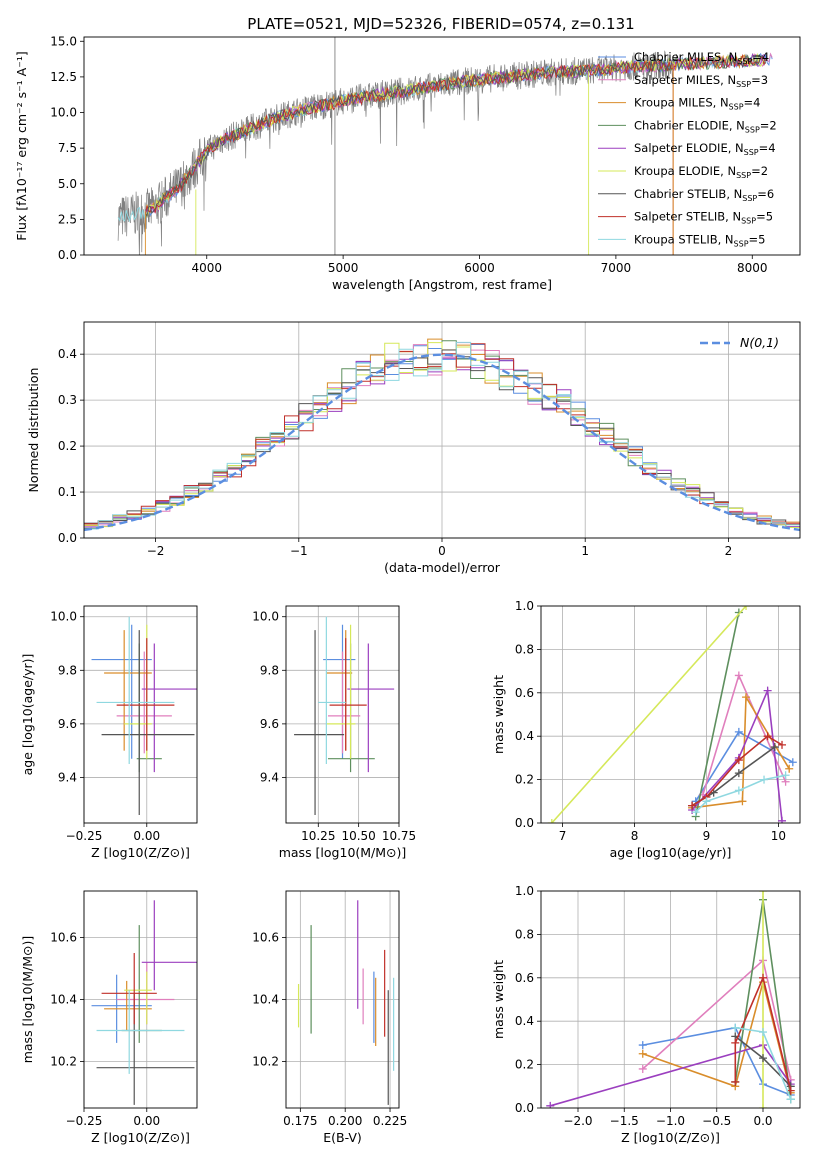 The width and height of the screenshot is (819, 1170). What do you see at coordinates (346, 1002) in the screenshot?
I see `mass-vs-ebv-marks` at bounding box center [346, 1002].